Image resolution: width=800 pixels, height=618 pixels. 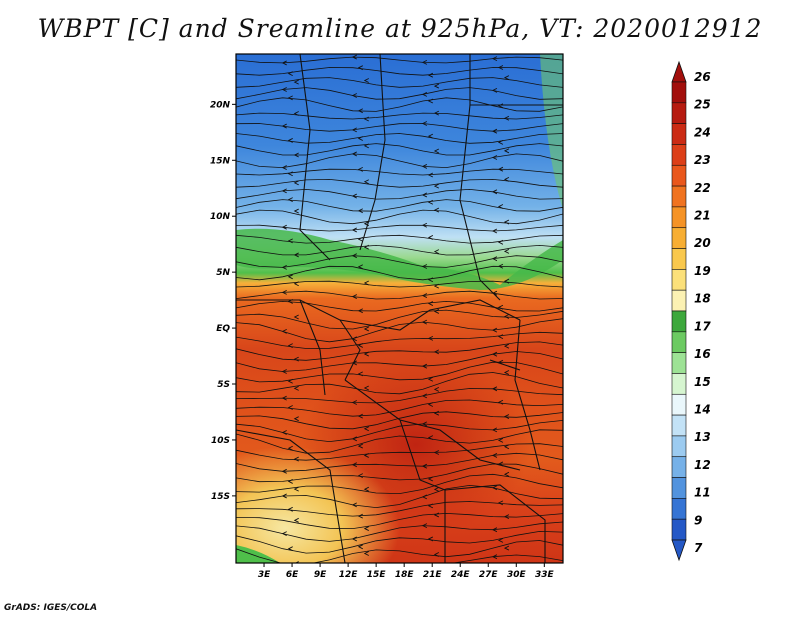 What do you see at coordinates (698, 548) in the screenshot?
I see `colorbar-label: 7` at bounding box center [698, 548].